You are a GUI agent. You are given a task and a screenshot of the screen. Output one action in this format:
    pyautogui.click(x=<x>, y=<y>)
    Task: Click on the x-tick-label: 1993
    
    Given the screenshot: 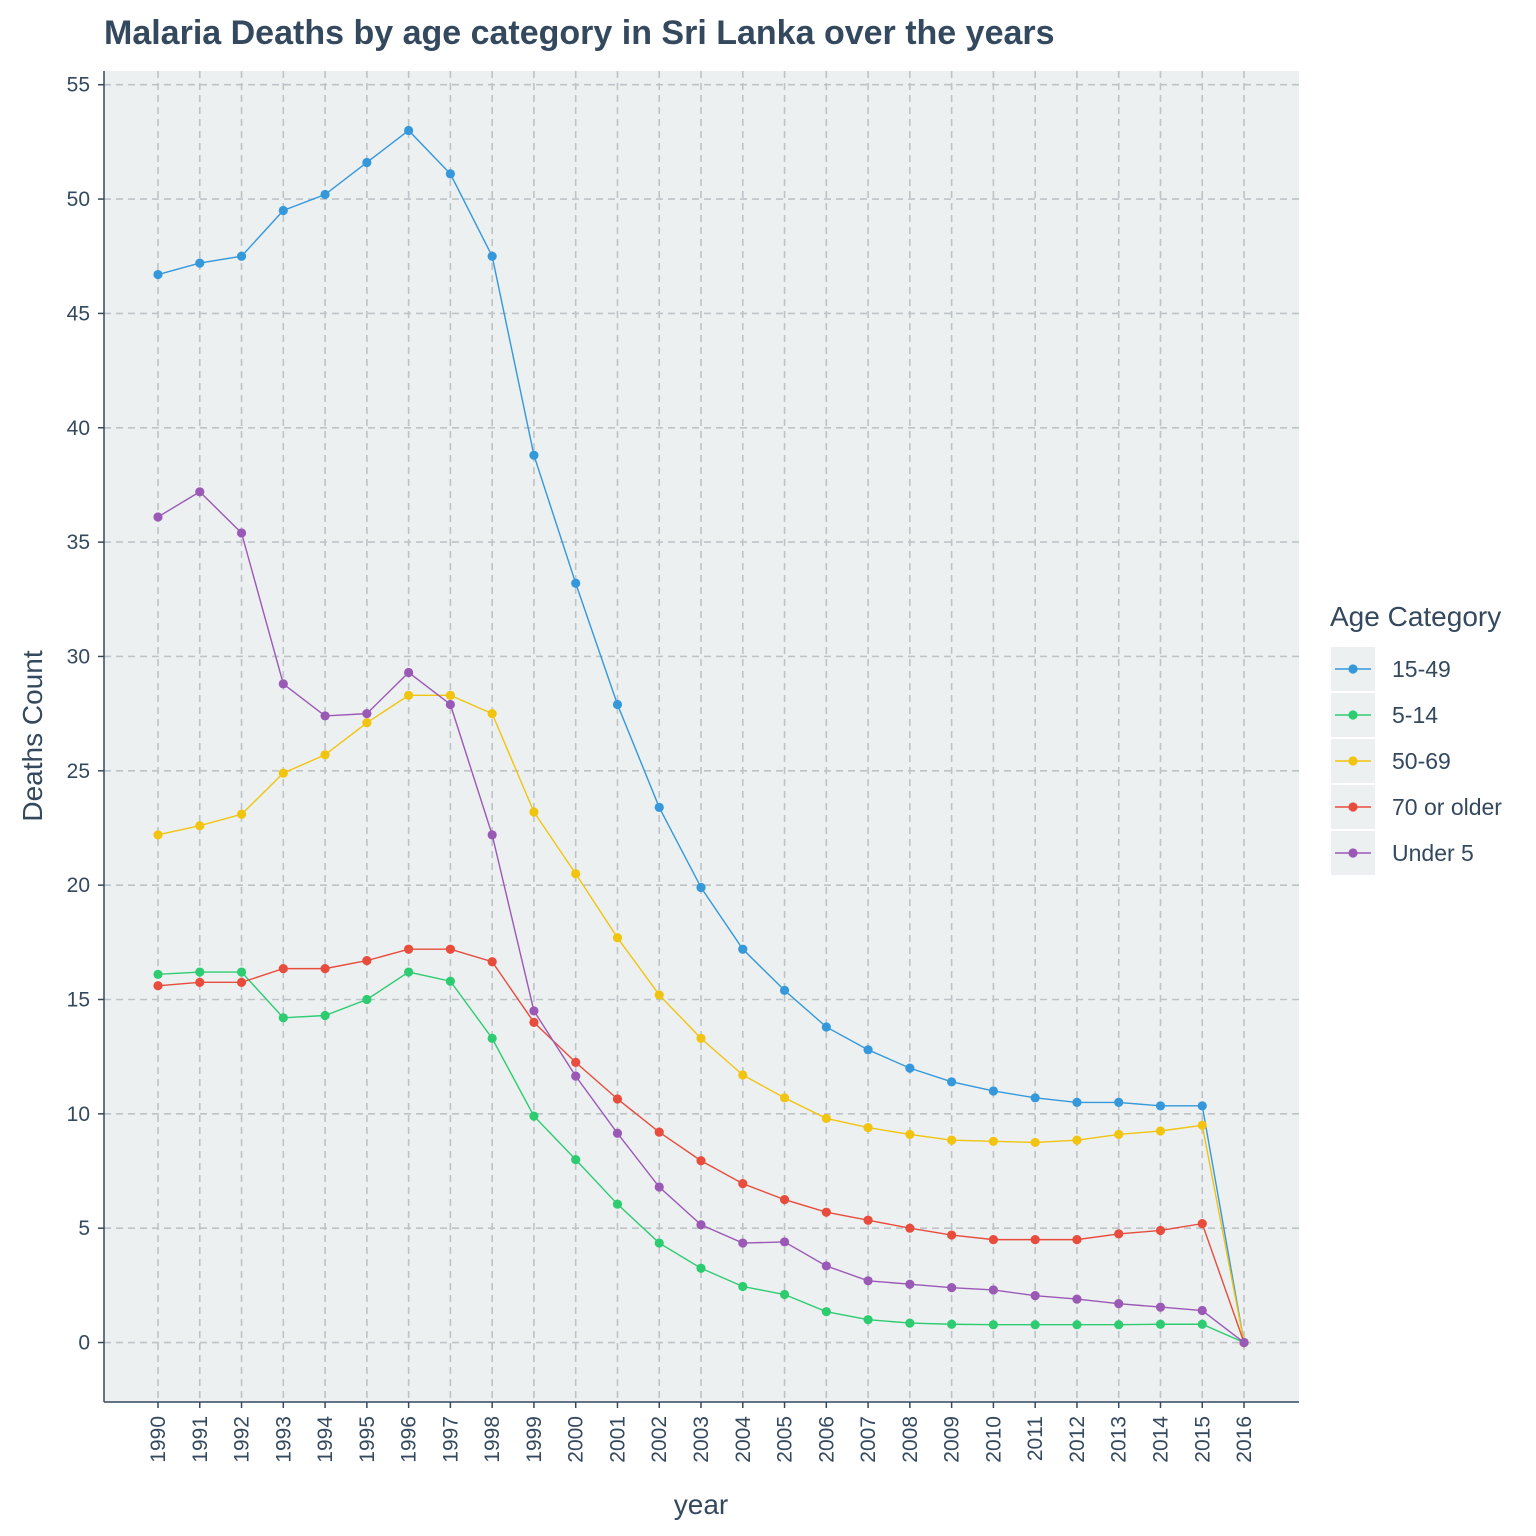 What is the action you would take?
    pyautogui.click(x=283, y=1439)
    